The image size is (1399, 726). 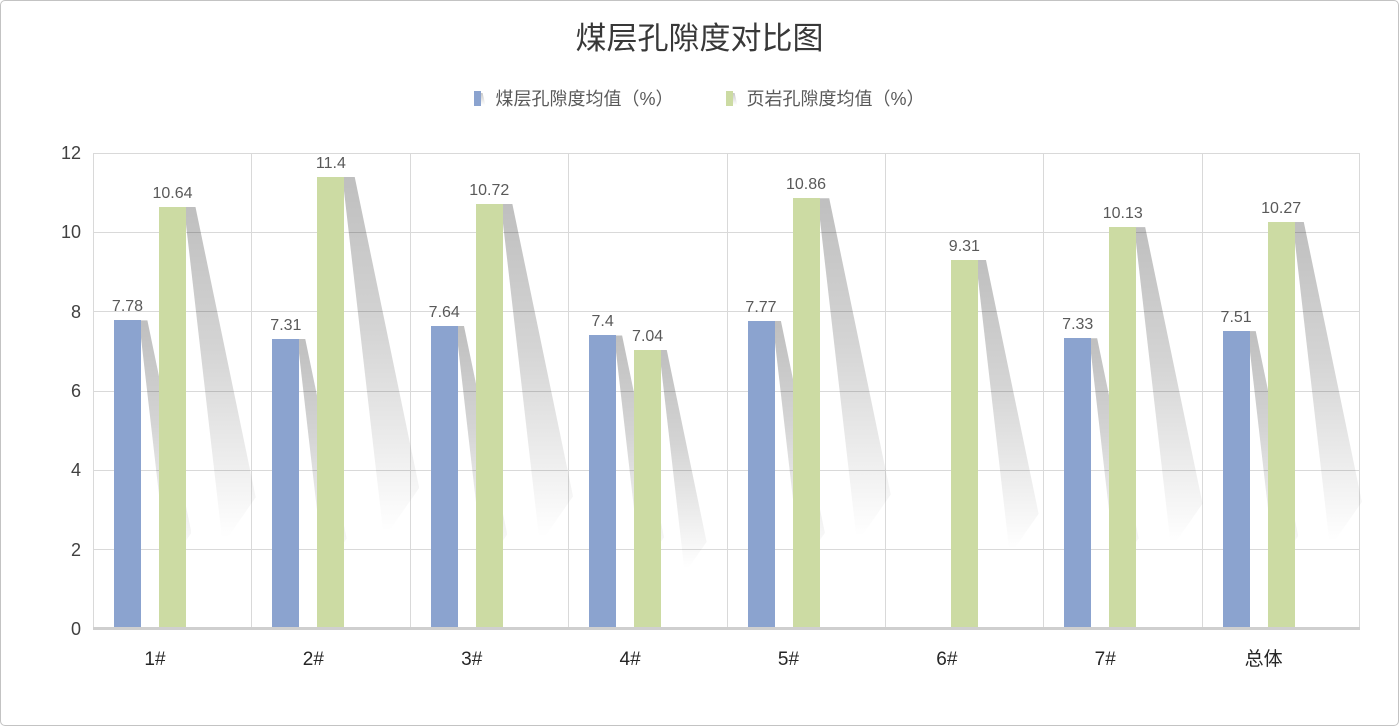 What do you see at coordinates (806, 185) in the screenshot?
I see `shale-data-label: 10.86` at bounding box center [806, 185].